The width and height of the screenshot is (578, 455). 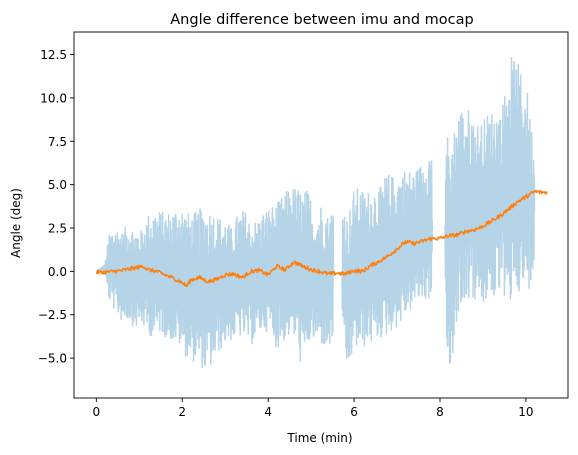 What do you see at coordinates (321, 20) in the screenshot?
I see `chart-title: Angle difference between imu and mocap` at bounding box center [321, 20].